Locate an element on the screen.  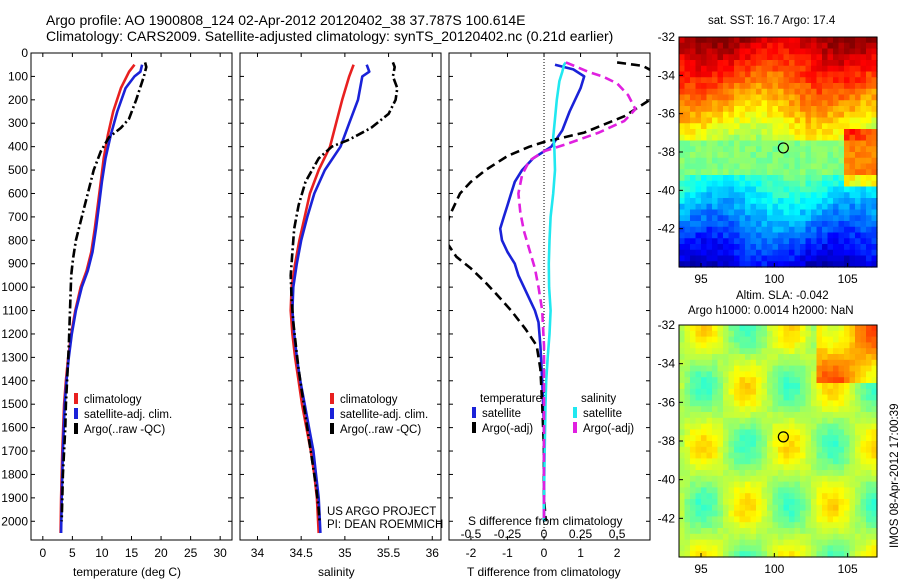
x-tick-label: 34 is located at coordinates (258, 553).